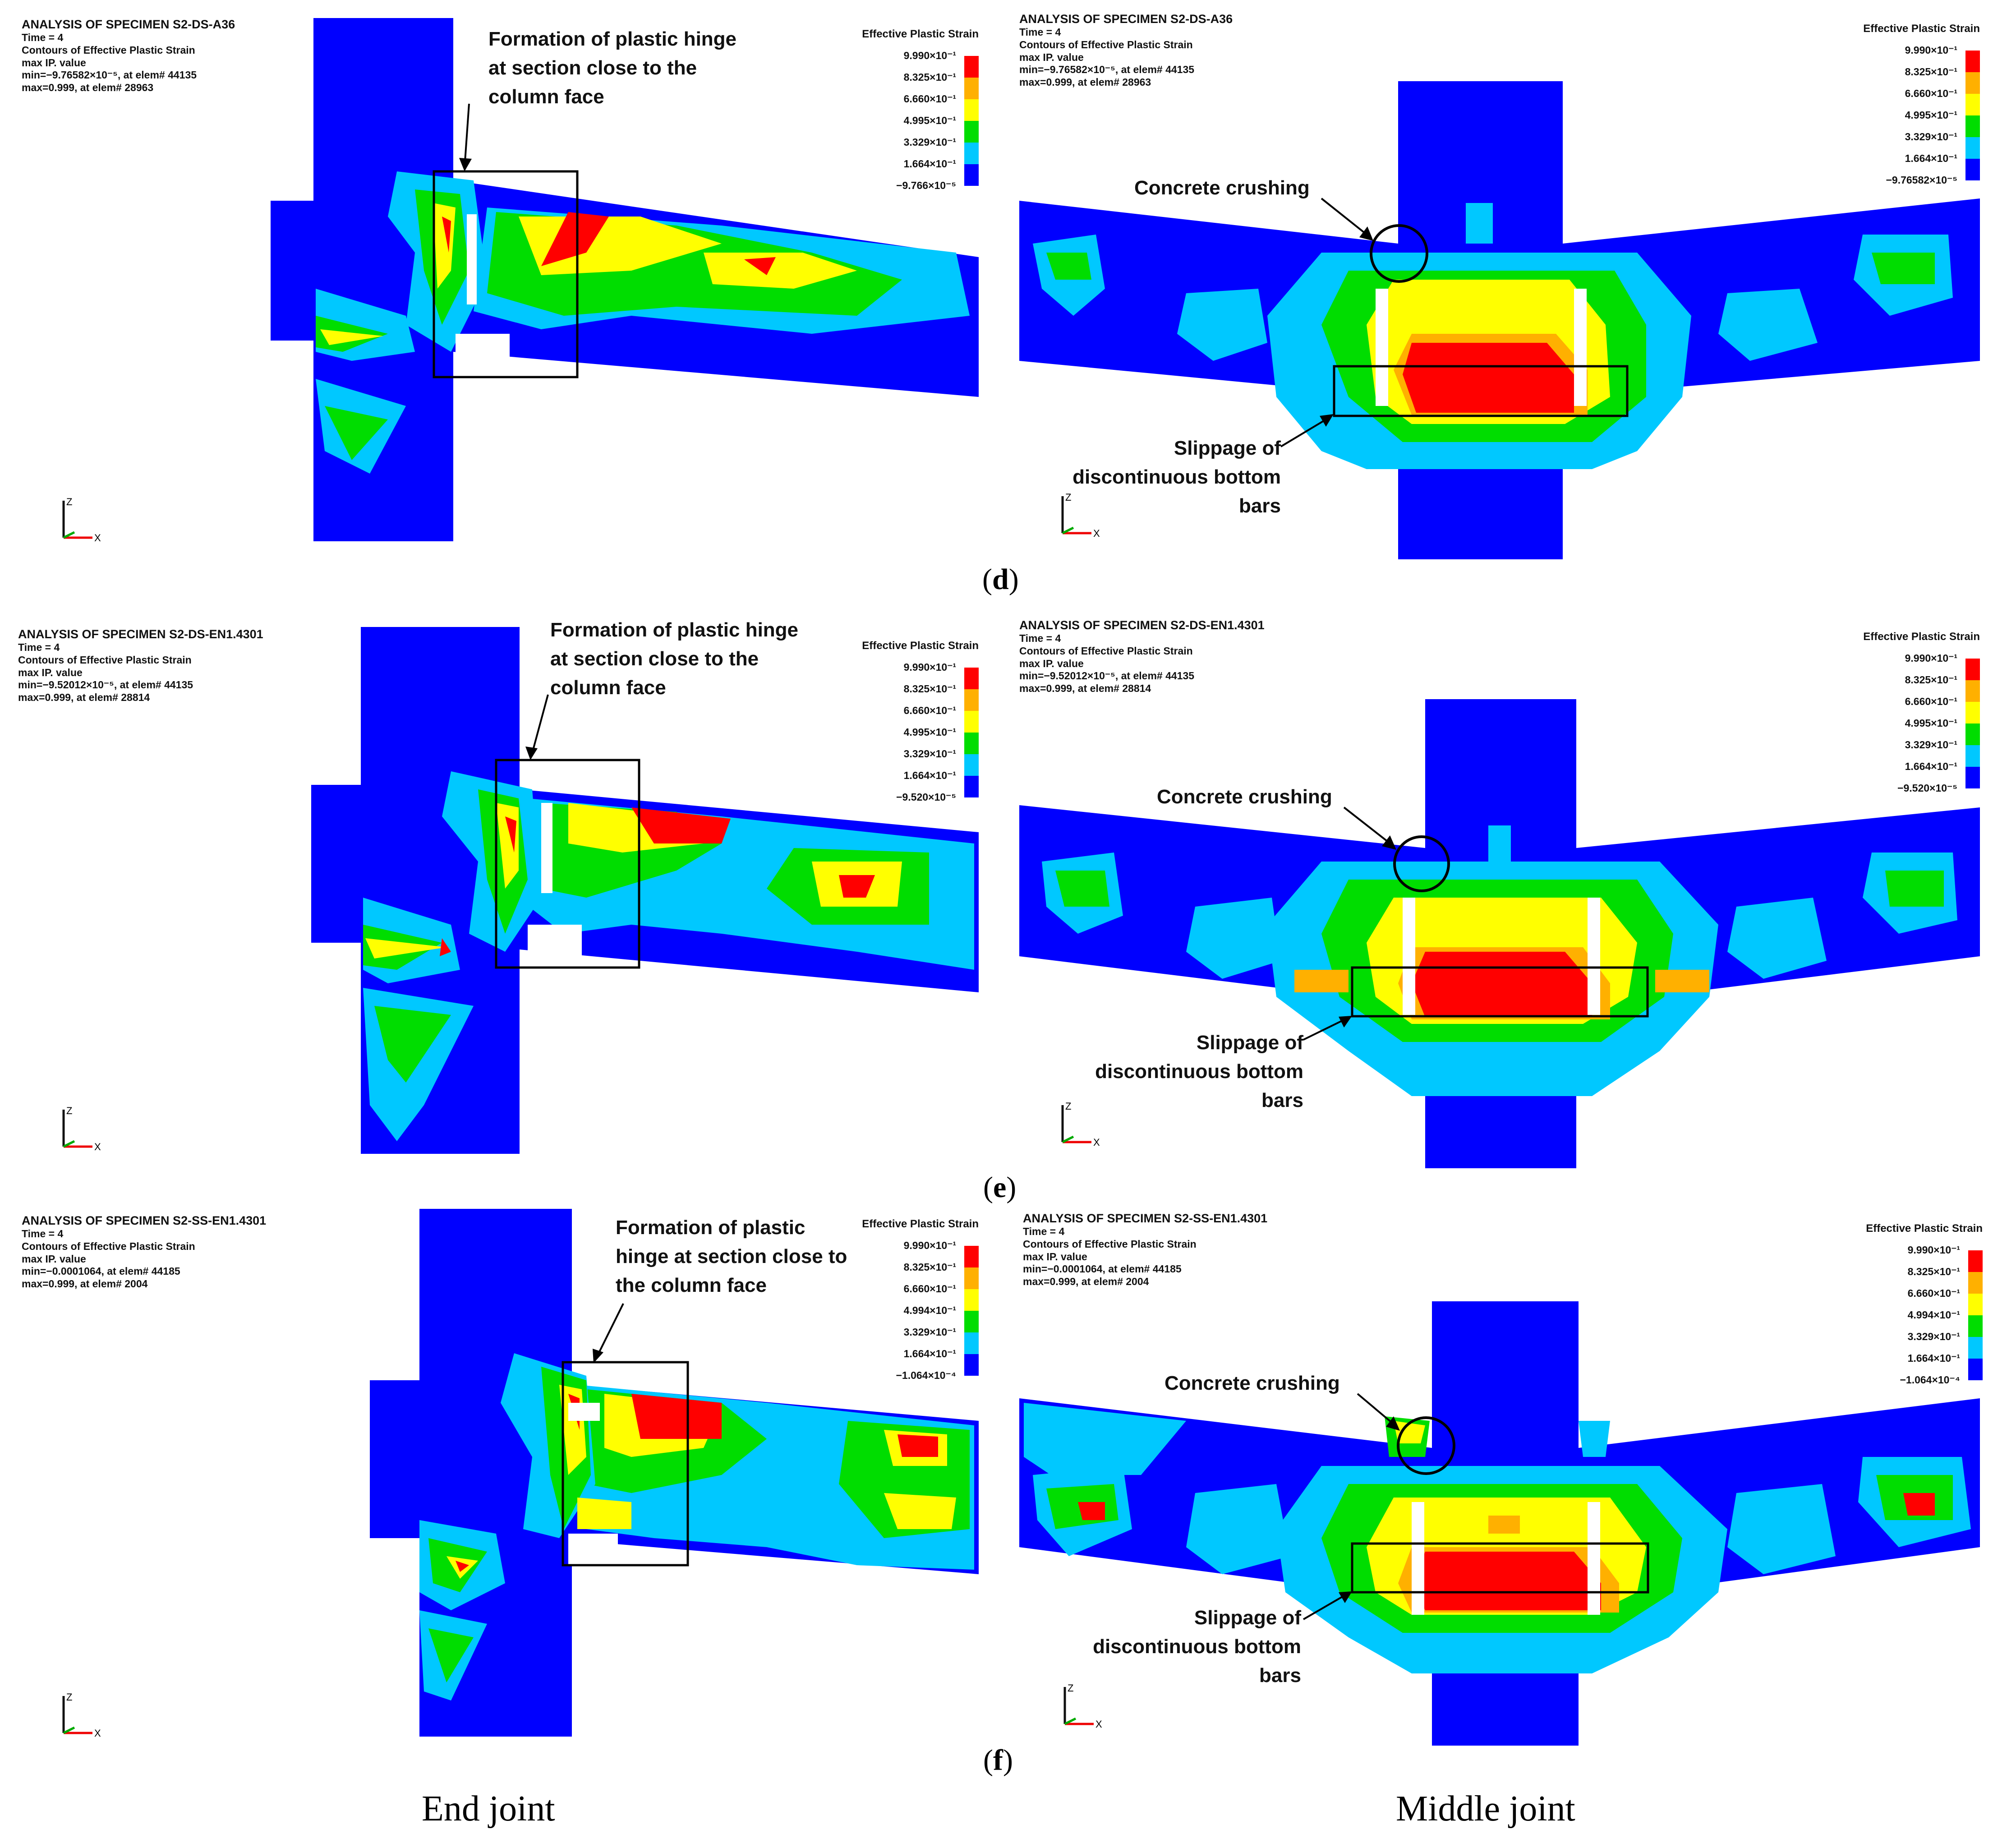 The height and width of the screenshot is (1848, 1993). Describe the element at coordinates (1199, 1071) in the screenshot. I see `slippage-label: Slippage of discontinuous bottom bars` at that location.